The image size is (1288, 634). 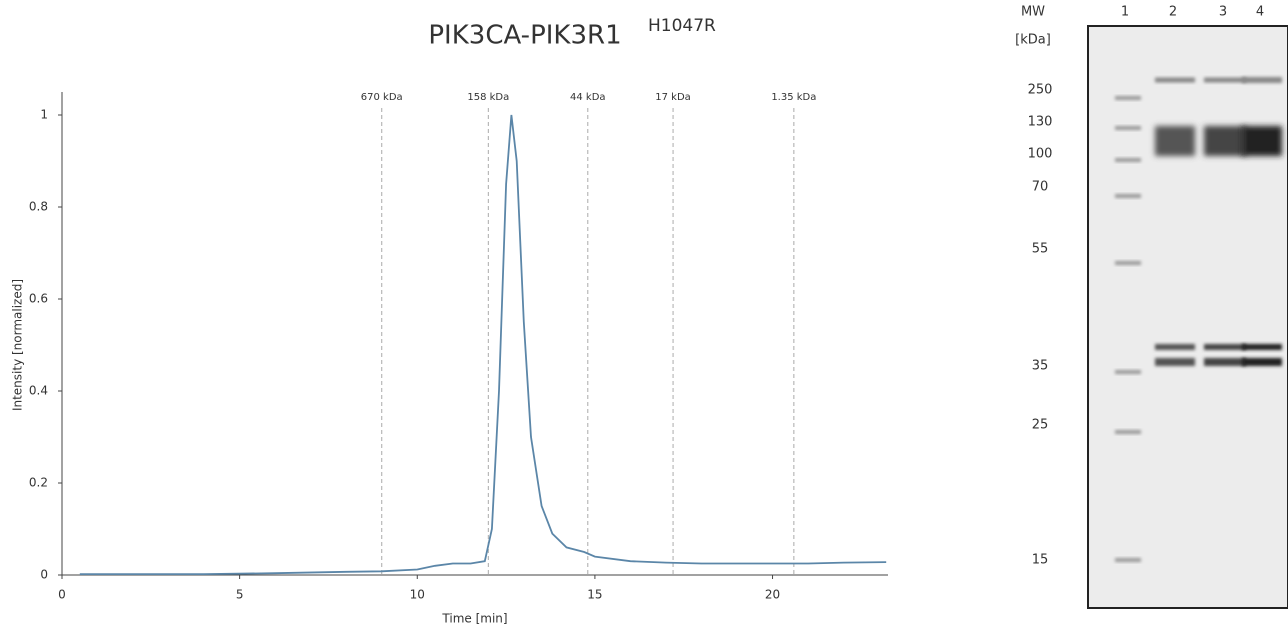 I want to click on x-axis-label: Time [min], so click(x=474, y=619).